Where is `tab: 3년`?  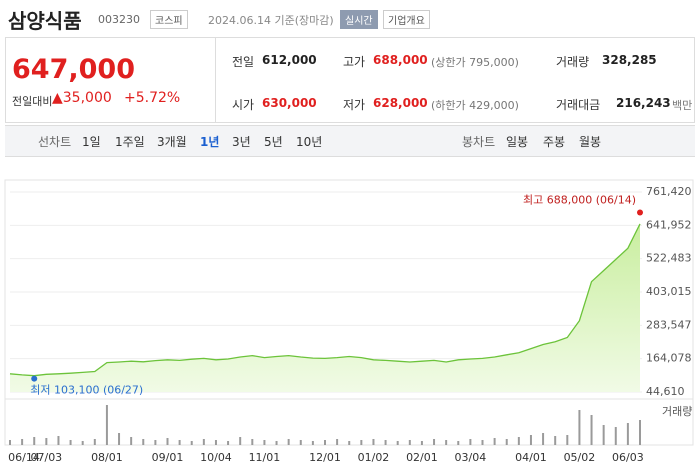
tab: 3년 is located at coordinates (241, 142).